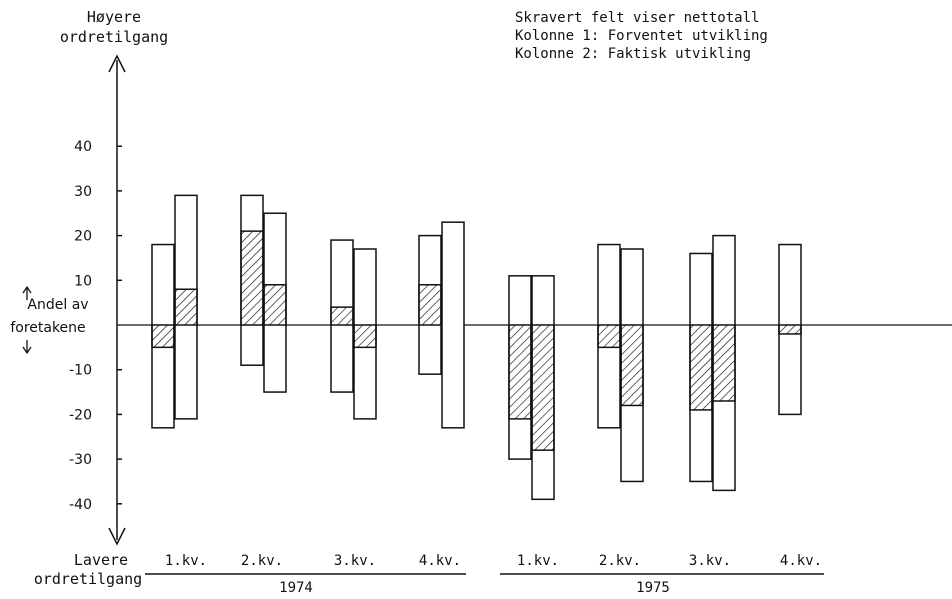 This screenshot has height=599, width=952. What do you see at coordinates (57, 305) in the screenshot?
I see `zero-label-line1: Andel av` at bounding box center [57, 305].